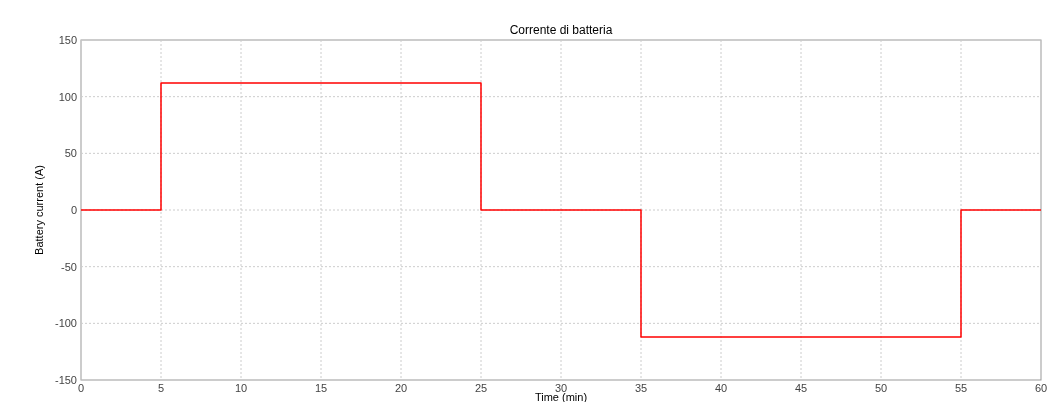  What do you see at coordinates (39, 210) in the screenshot?
I see `y-axis-title: Battery current (A)` at bounding box center [39, 210].